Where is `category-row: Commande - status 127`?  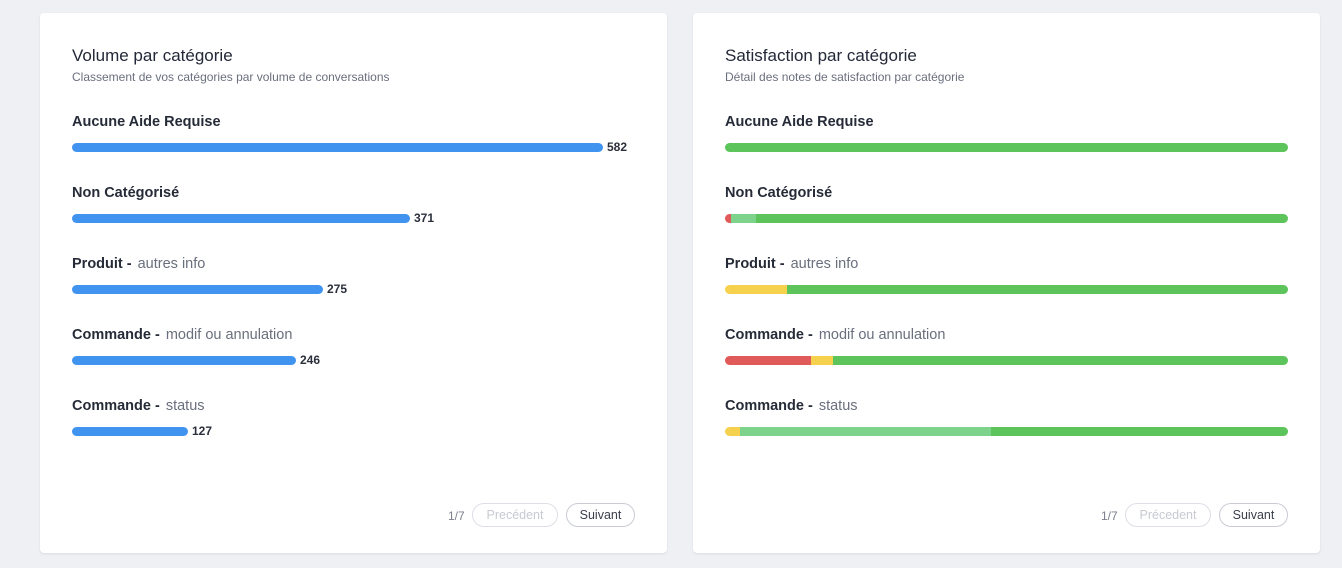
category-row: Commande - status 127 is located at coordinates (353, 417).